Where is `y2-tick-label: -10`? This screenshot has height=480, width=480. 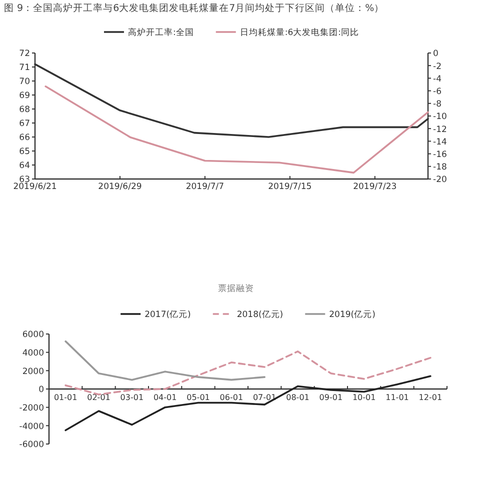 y2-tick-label: -10 is located at coordinates (440, 117).